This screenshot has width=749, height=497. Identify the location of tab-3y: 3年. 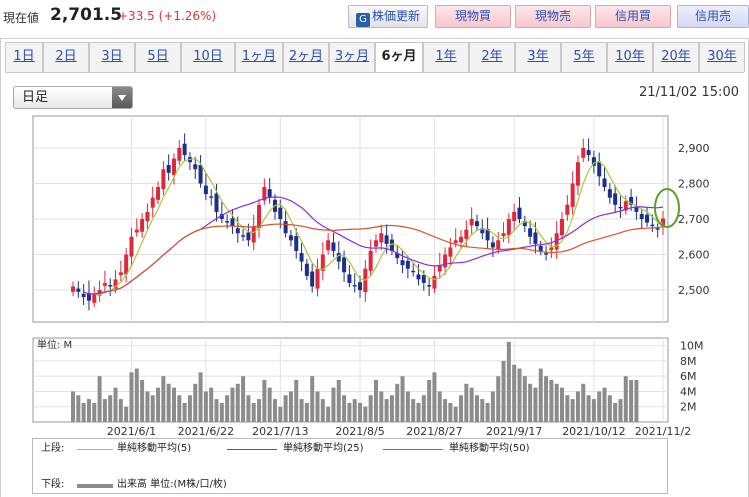
(538, 57).